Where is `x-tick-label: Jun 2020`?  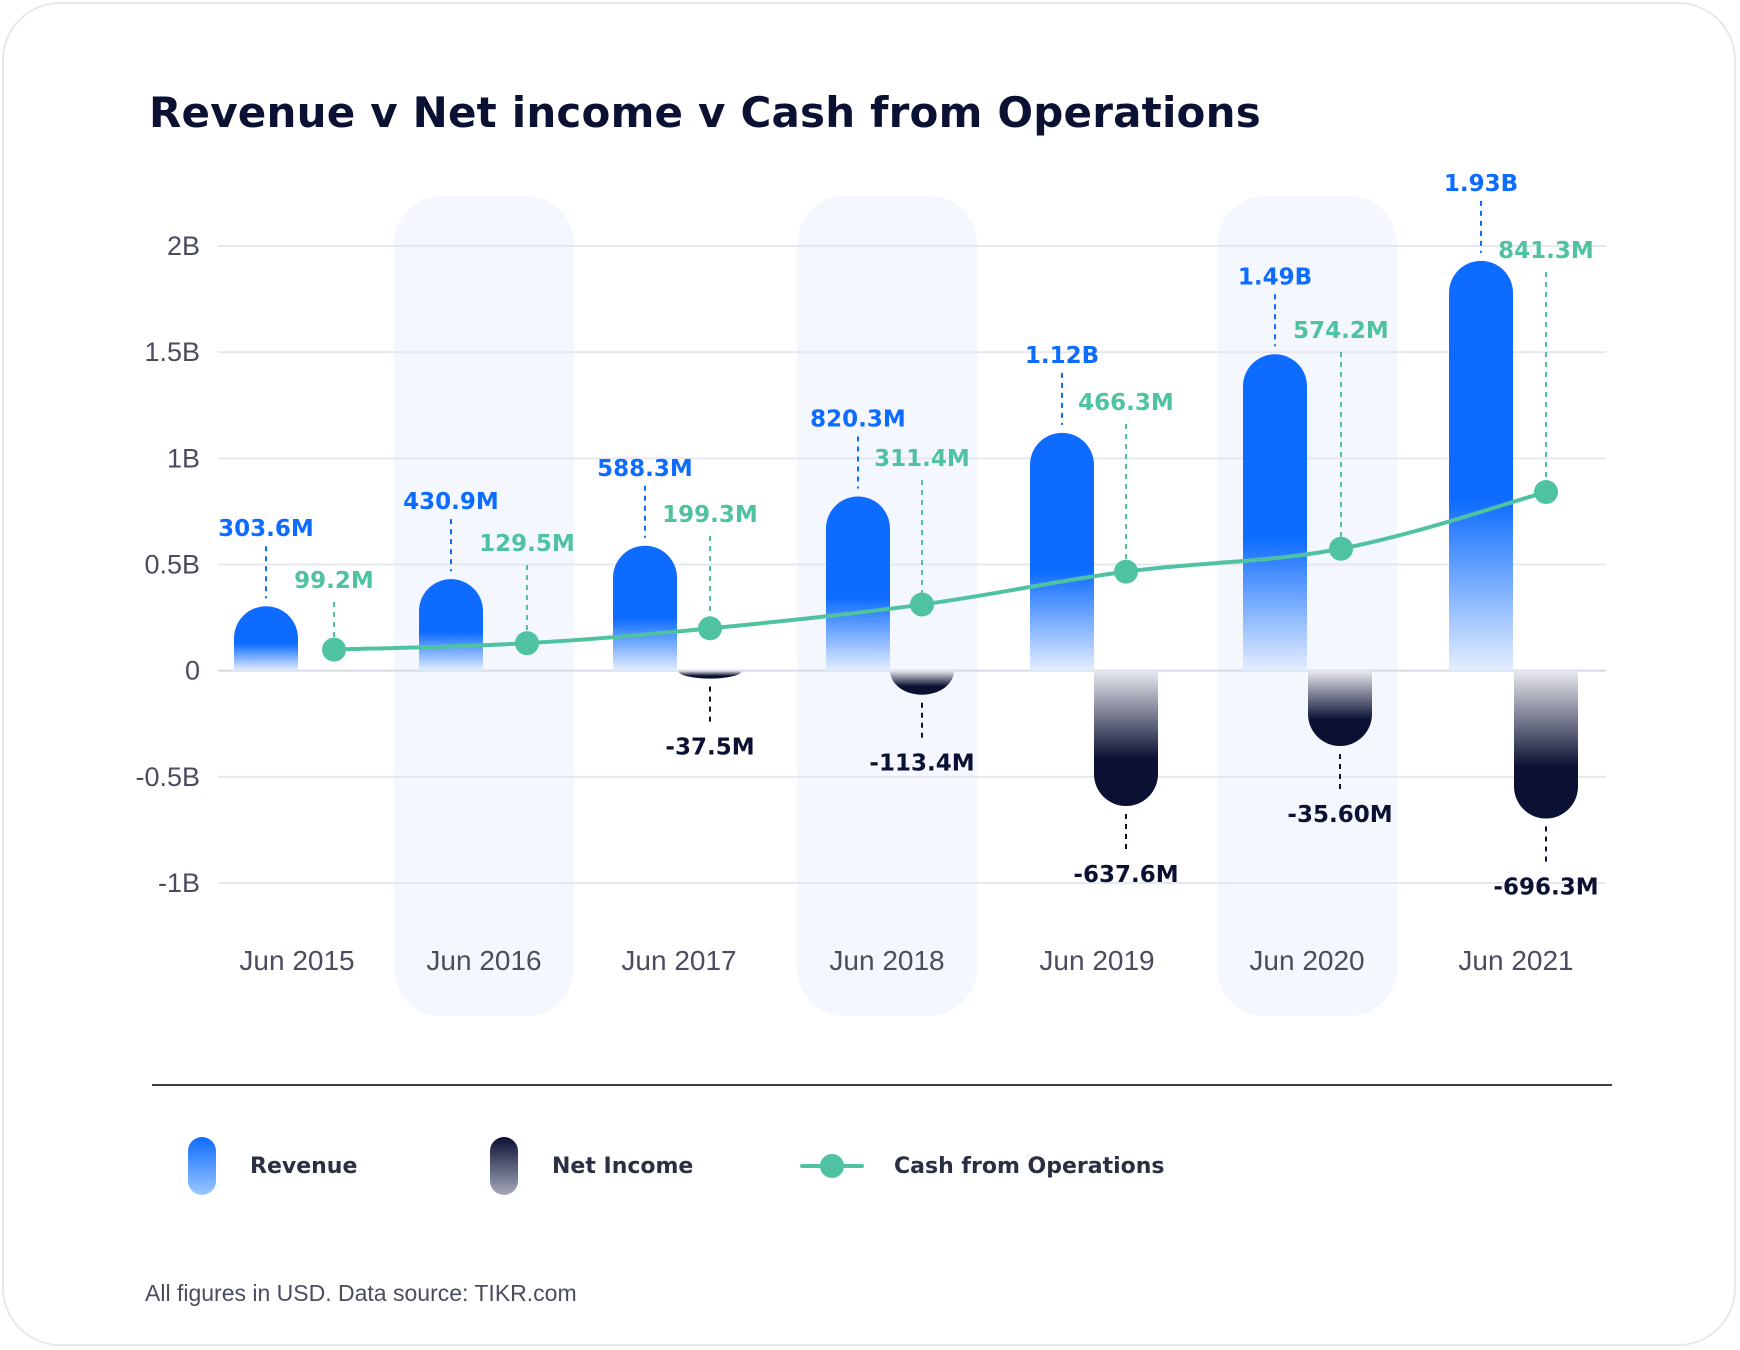
x-tick-label: Jun 2020 is located at coordinates (1306, 960).